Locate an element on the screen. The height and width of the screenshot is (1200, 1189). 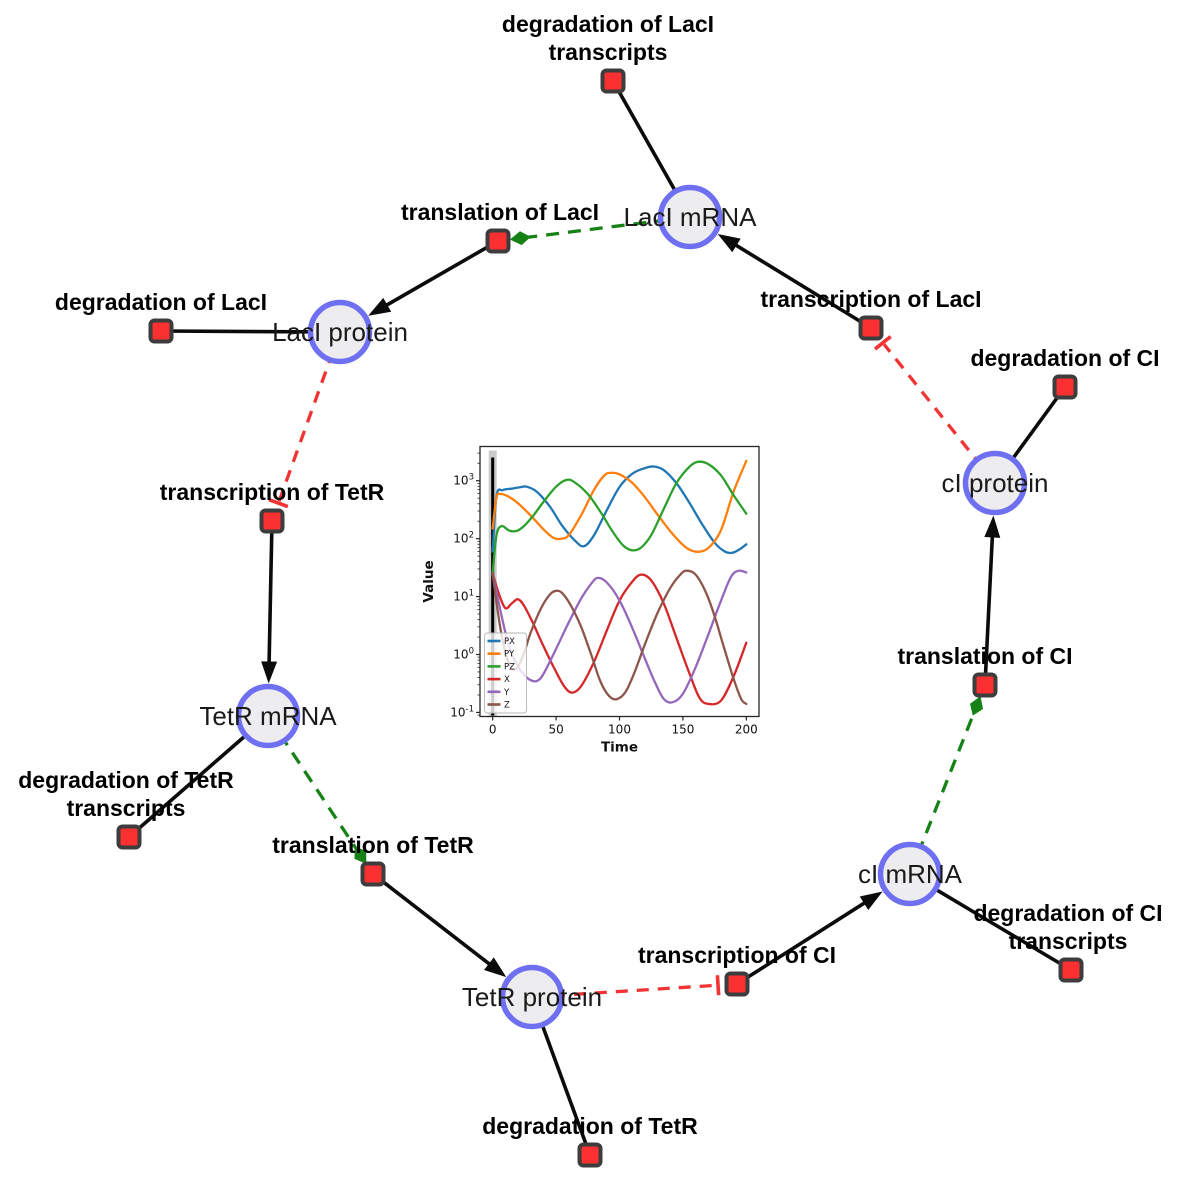
edge-modifier-tetr-mrna-transl-tetr-arrowhead is located at coordinates (360, 855).